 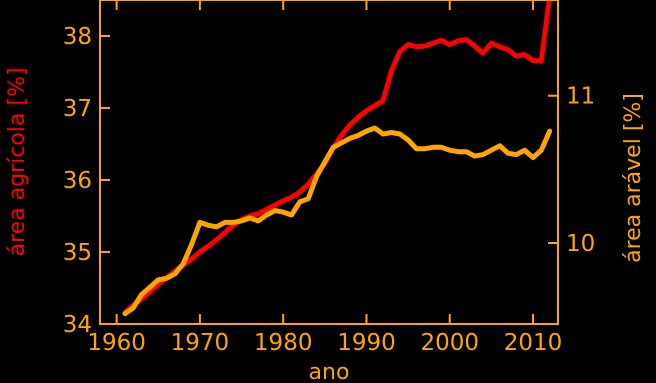 I want to click on x-tick-label: 1990, so click(x=366, y=343).